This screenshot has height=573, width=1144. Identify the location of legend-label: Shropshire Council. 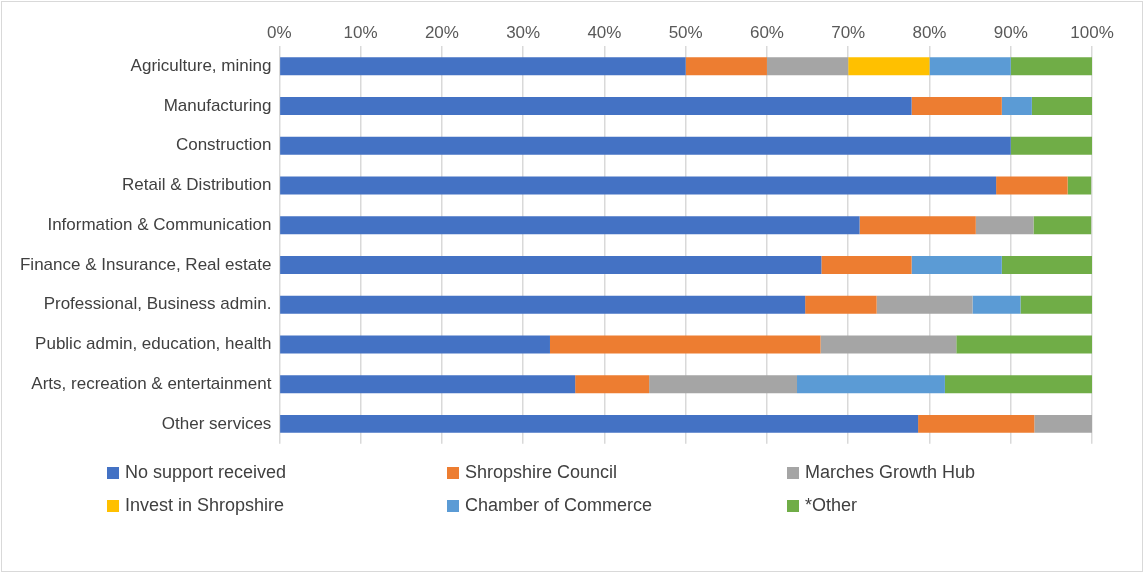
(541, 472).